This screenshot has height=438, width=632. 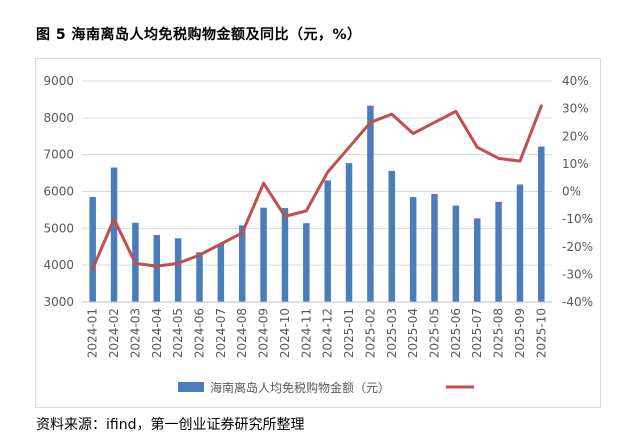 I want to click on x-tick-label: 2024-06, so click(x=200, y=333).